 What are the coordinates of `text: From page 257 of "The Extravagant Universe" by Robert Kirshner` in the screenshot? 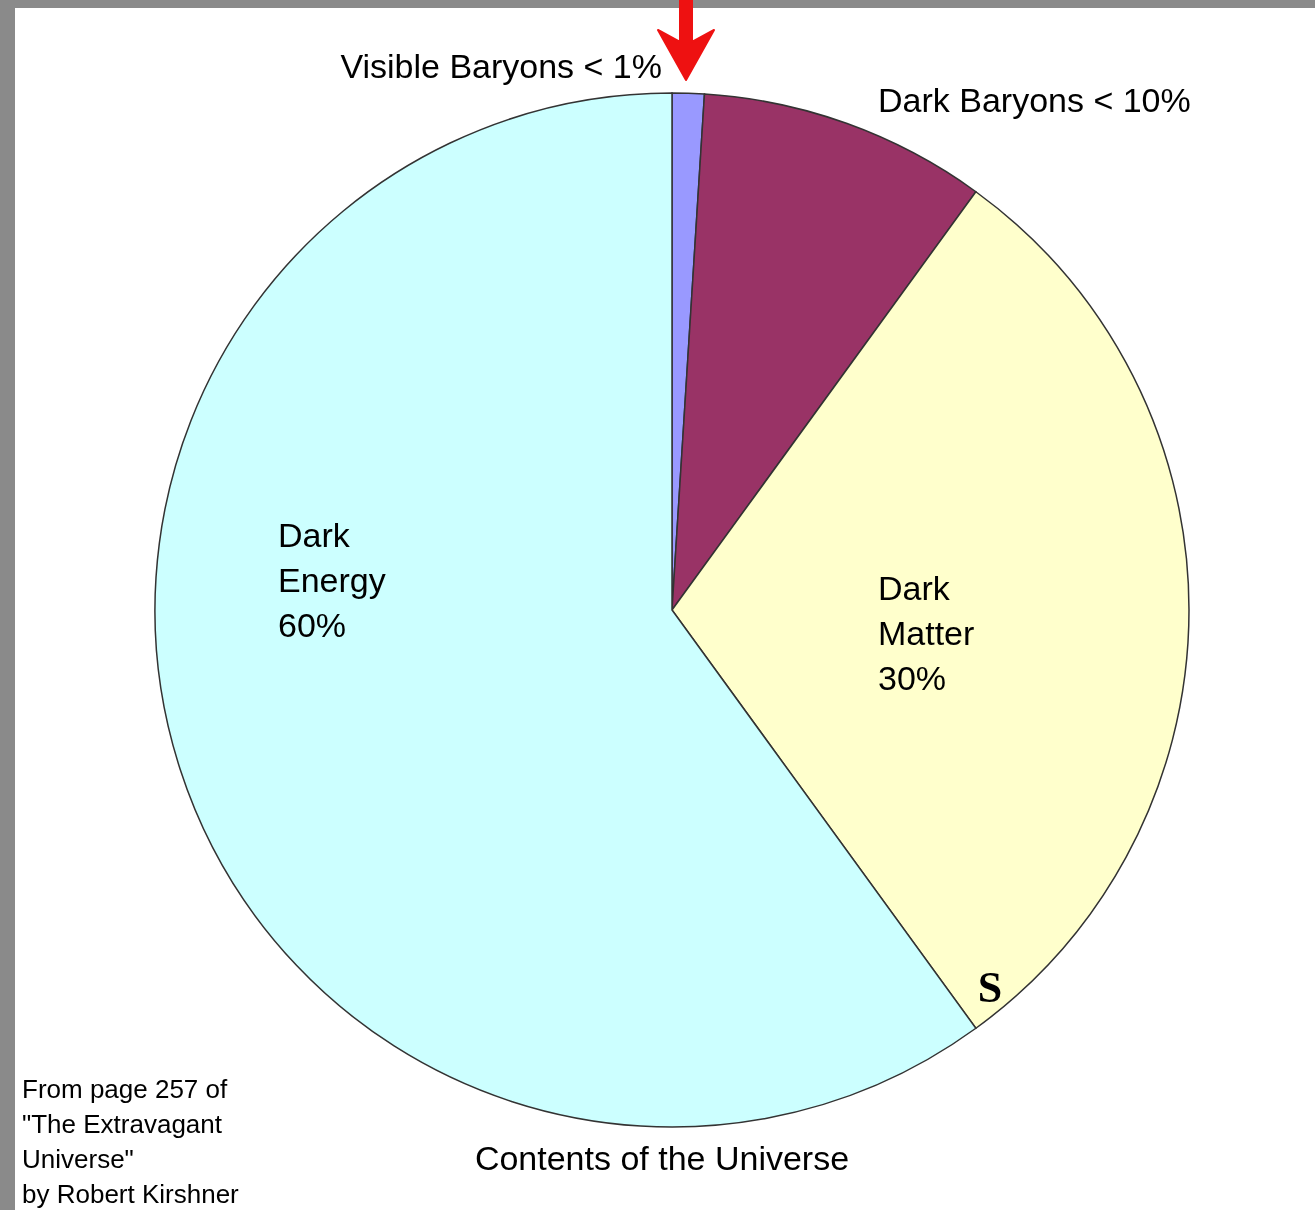 It's located at (131, 1141).